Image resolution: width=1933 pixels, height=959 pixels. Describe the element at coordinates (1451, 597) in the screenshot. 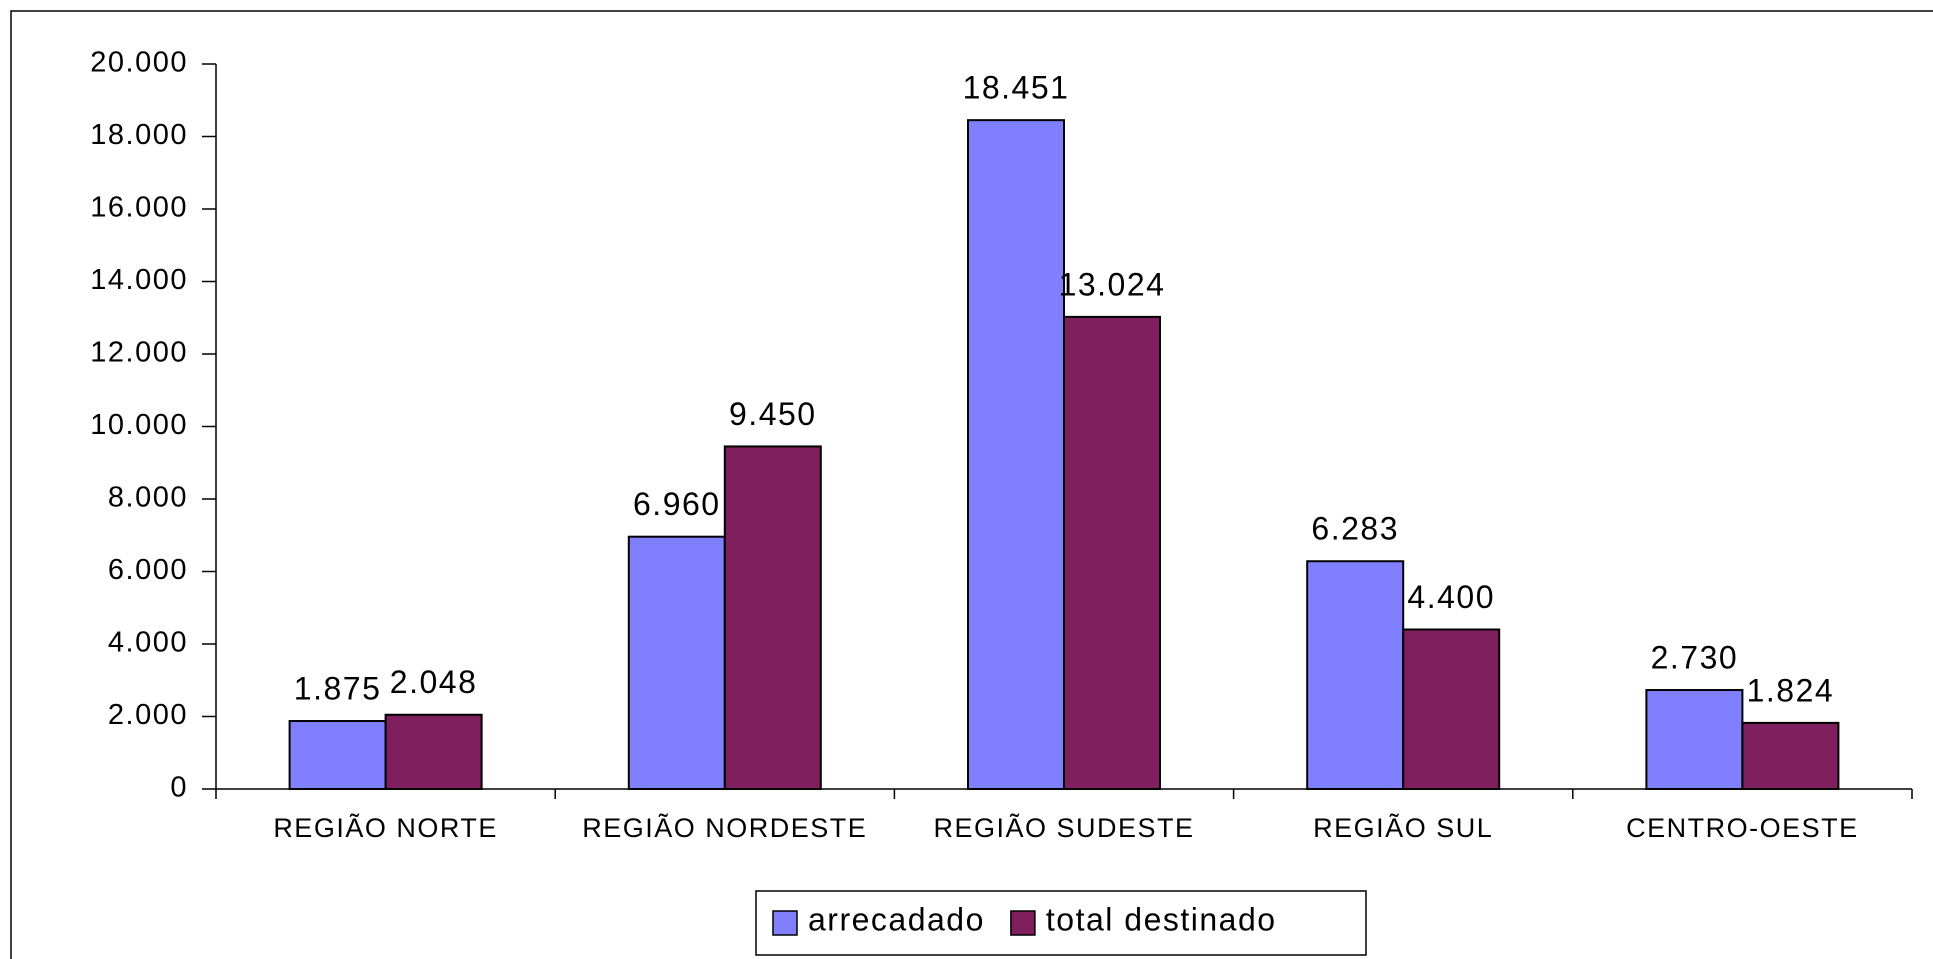

I see `value-label: 4.400` at that location.